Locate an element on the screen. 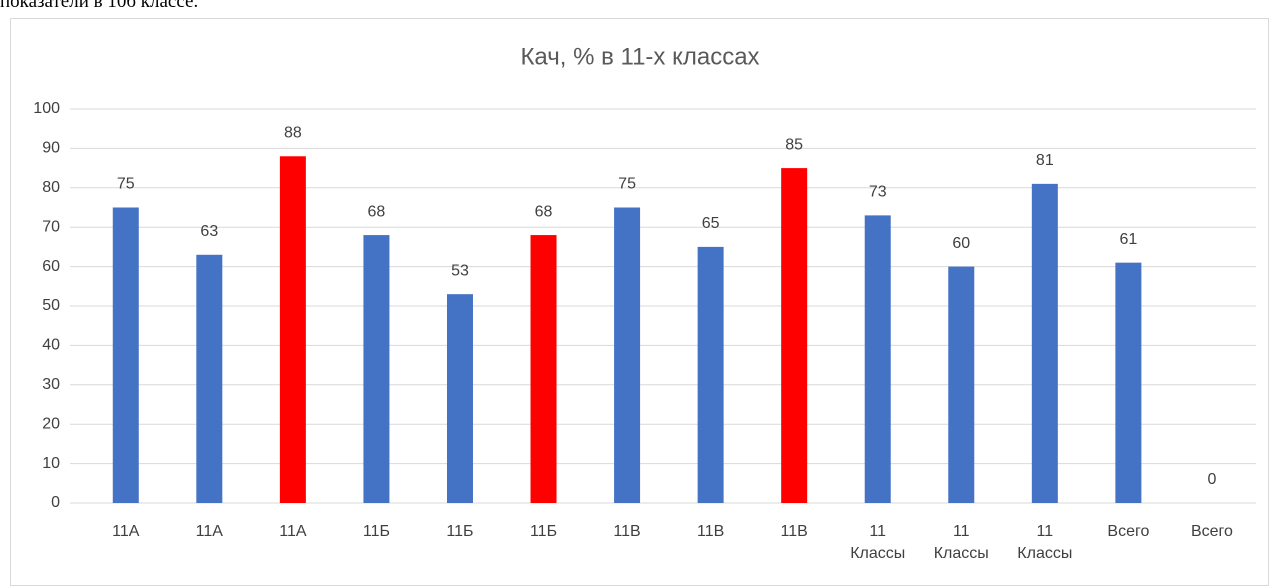  data-label: 88 is located at coordinates (293, 132).